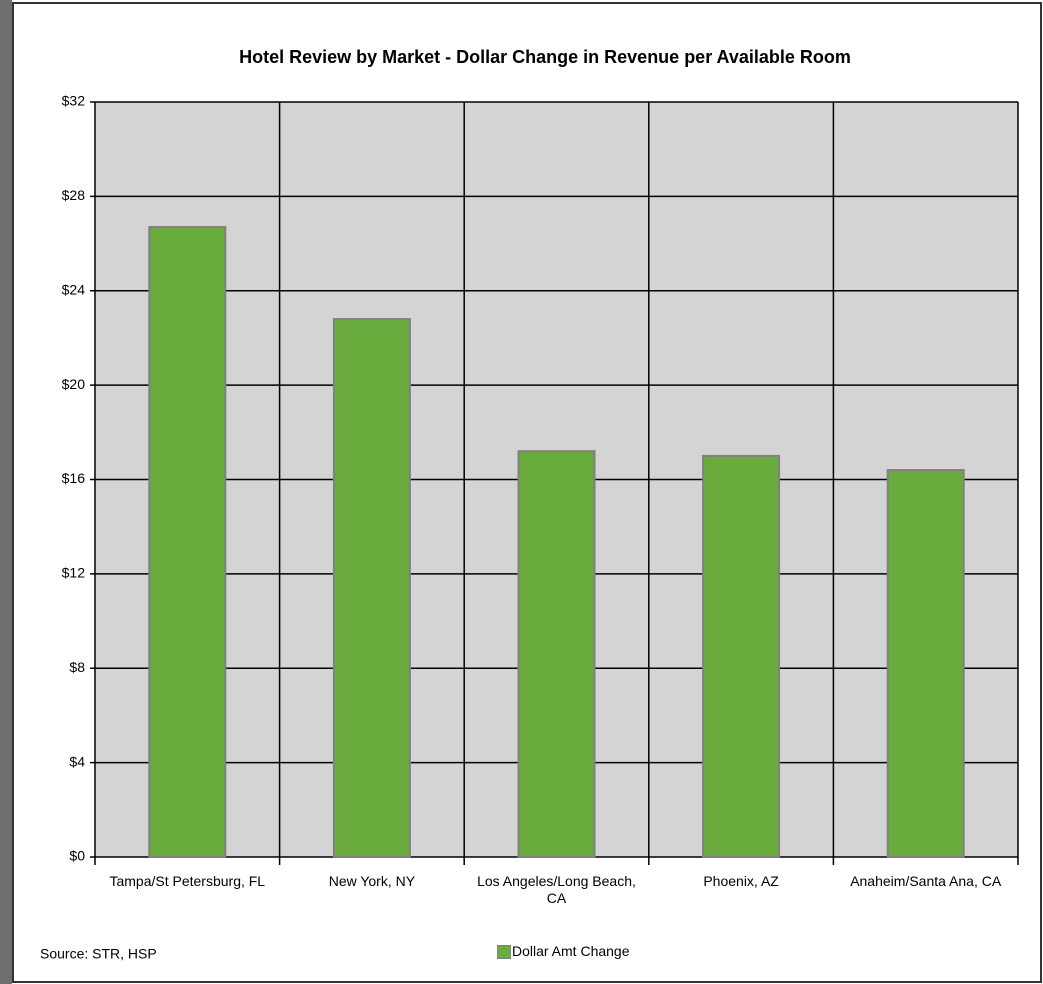  I want to click on y-tick-label: $24, so click(74, 289).